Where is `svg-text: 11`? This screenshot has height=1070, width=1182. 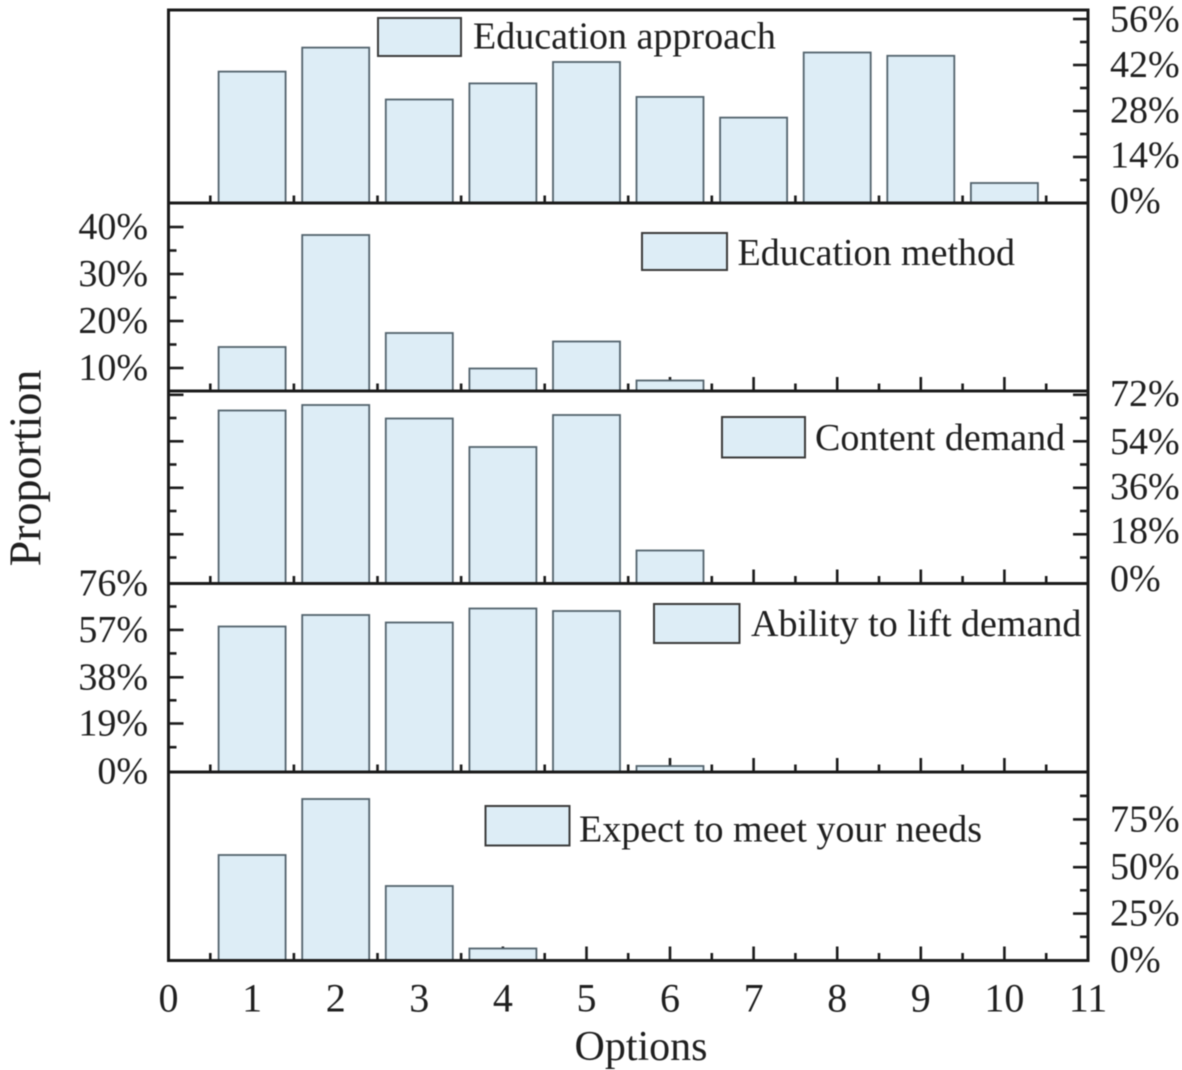
svg-text: 11 is located at coordinates (1088, 998).